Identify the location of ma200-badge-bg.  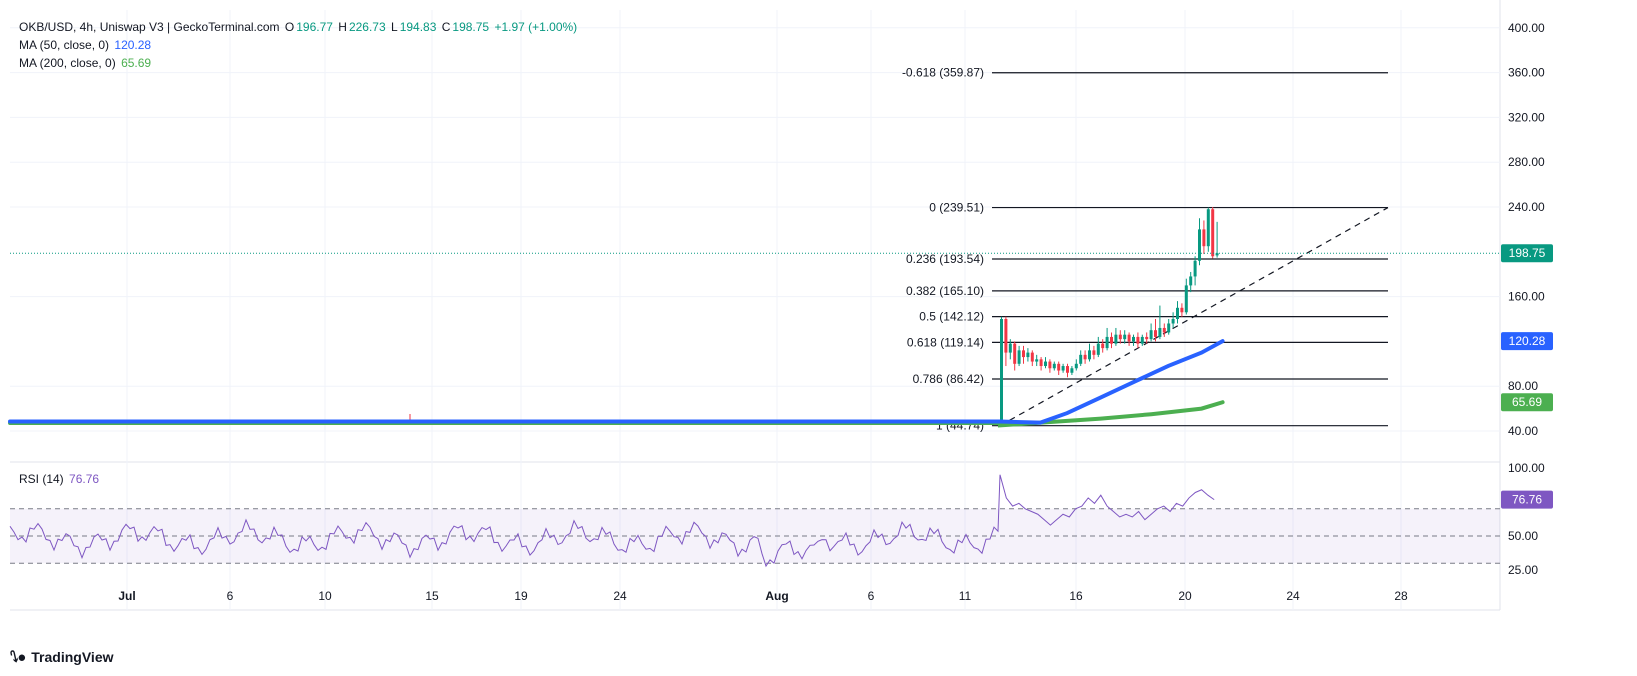
(1527, 402).